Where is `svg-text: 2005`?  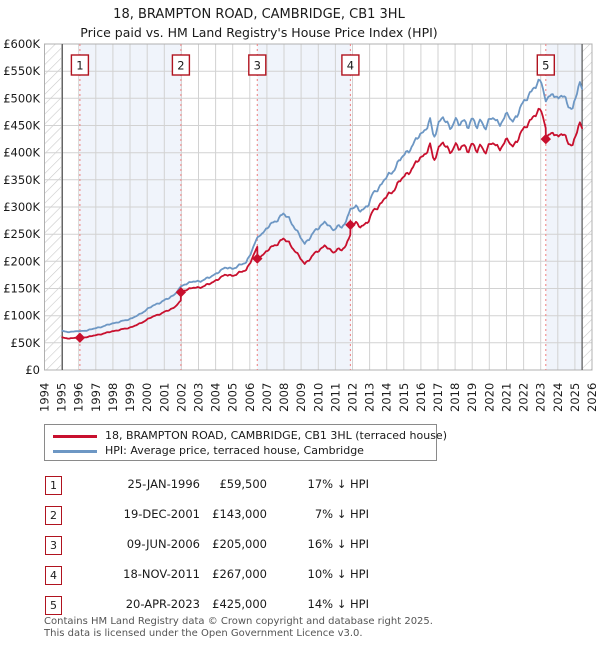
svg-text: 2005 is located at coordinates (233, 397).